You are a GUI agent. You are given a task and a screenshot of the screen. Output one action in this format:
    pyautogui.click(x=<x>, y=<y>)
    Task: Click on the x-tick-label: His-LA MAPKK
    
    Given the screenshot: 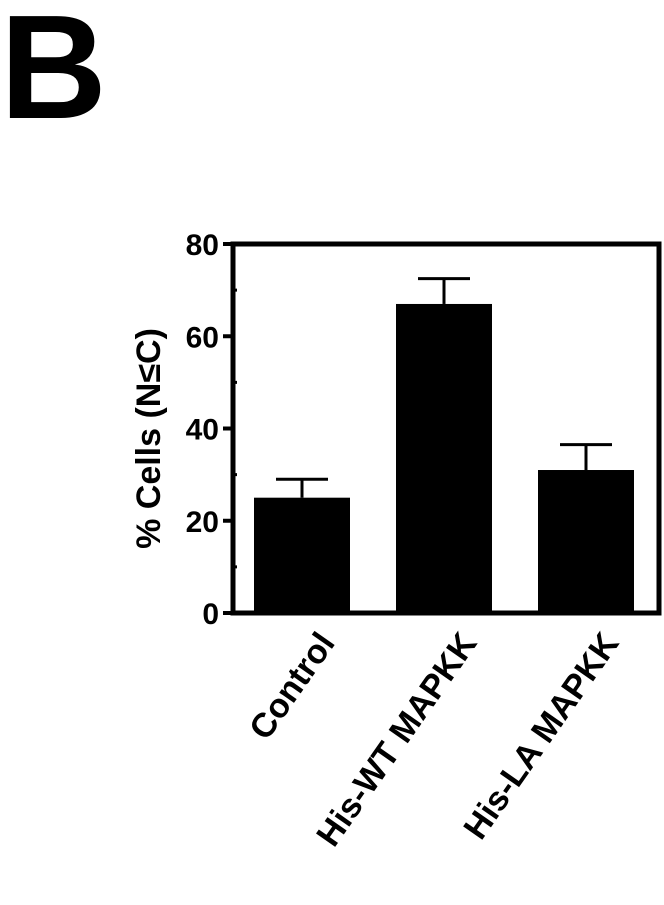 What is the action you would take?
    pyautogui.click(x=541, y=735)
    